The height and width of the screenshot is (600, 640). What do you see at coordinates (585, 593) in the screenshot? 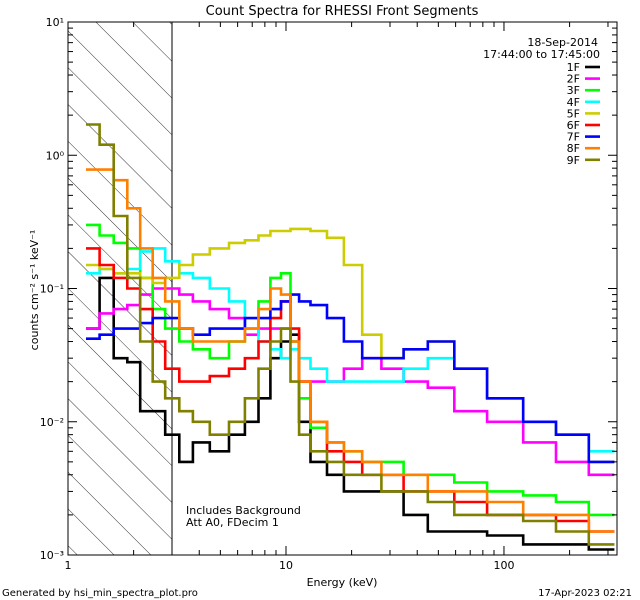
I see `footer-timestamp: 17-Apr-2023 02:21` at bounding box center [585, 593].